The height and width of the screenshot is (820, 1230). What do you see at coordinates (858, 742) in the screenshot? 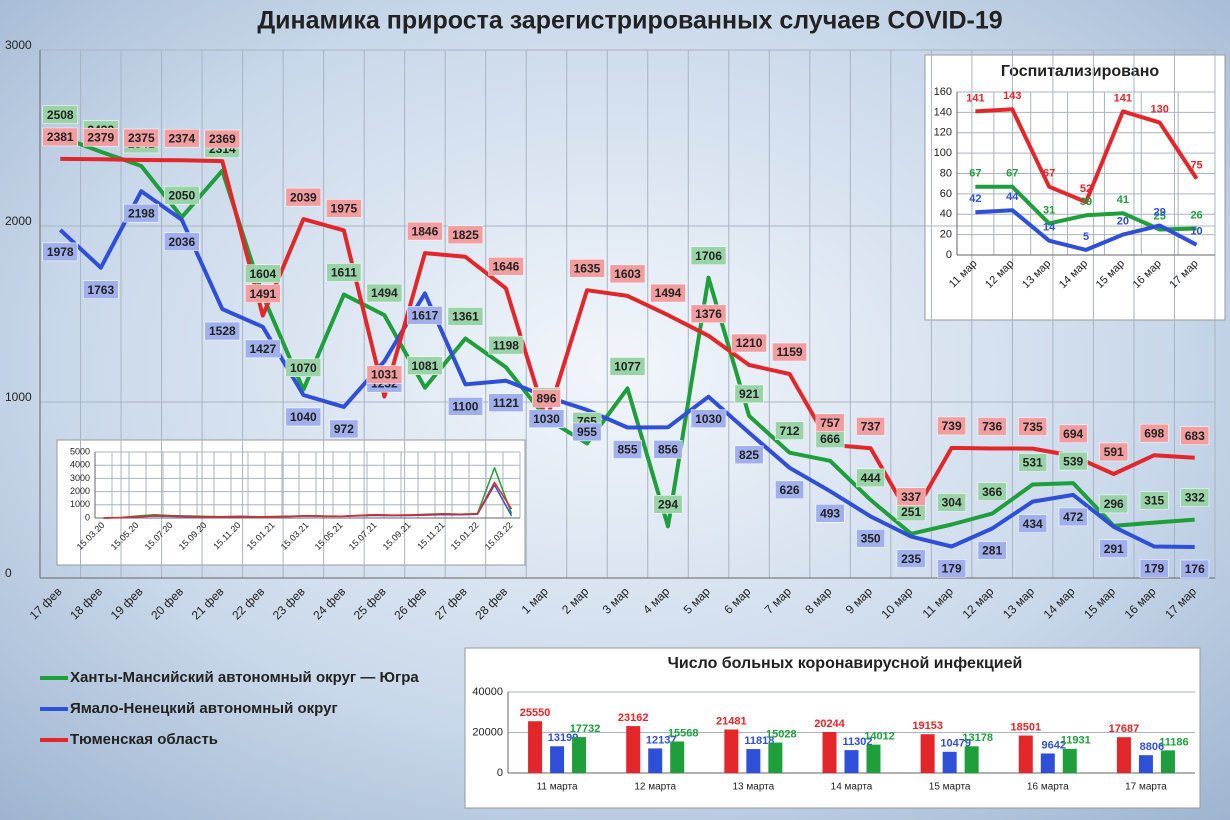
I see `value-label: 11302` at bounding box center [858, 742].